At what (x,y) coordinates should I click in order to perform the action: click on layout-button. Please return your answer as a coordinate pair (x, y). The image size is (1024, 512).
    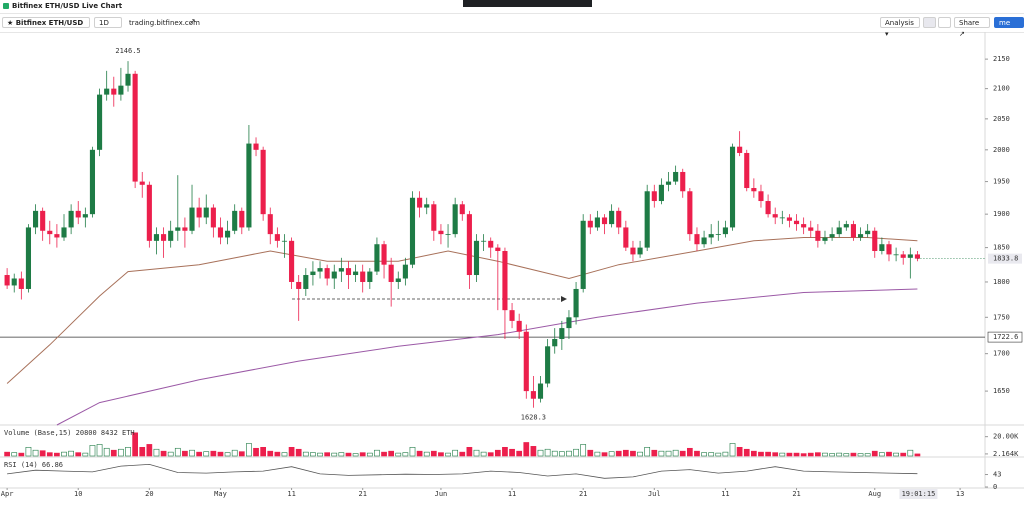
    Looking at the image, I should click on (929, 22).